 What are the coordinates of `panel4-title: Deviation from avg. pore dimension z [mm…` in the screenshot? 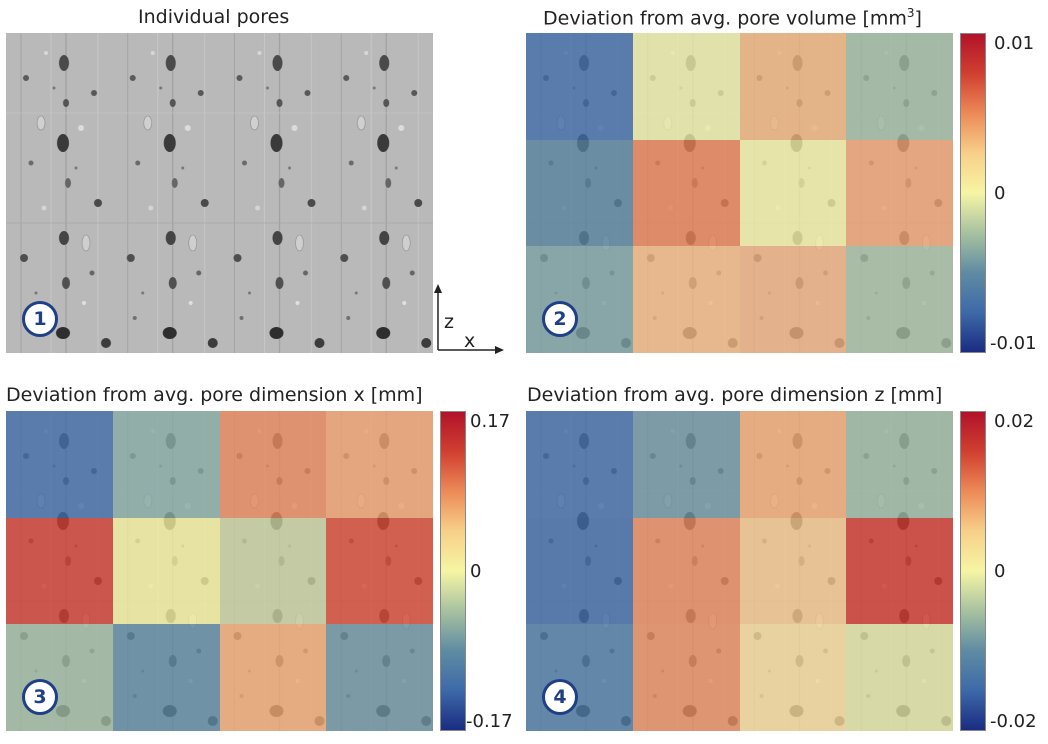 It's located at (735, 395).